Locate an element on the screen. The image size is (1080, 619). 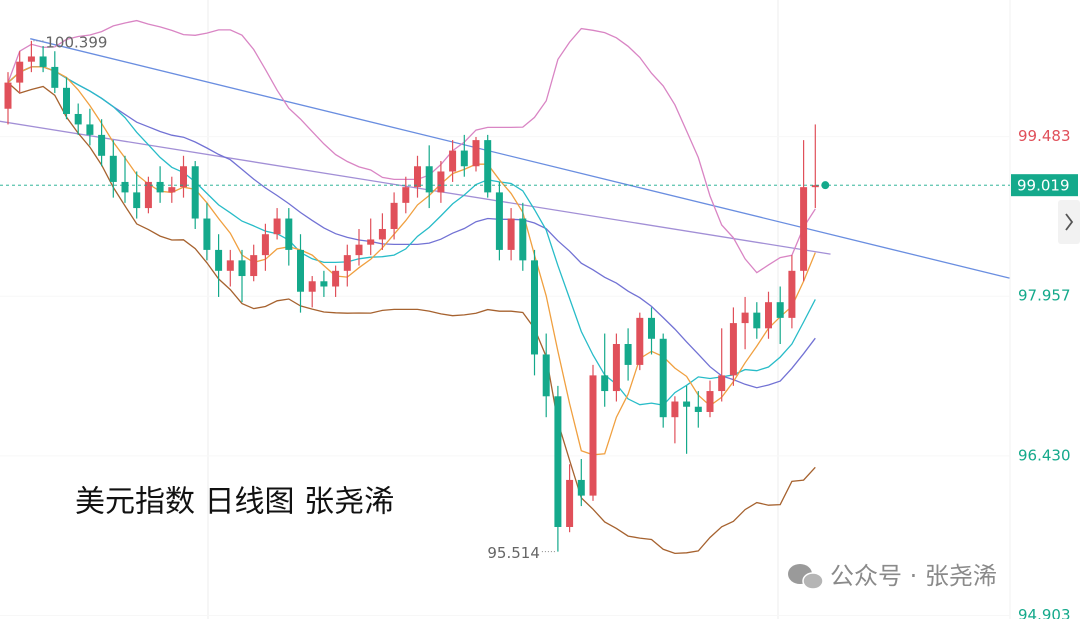
chart-title: 美元指数 日线图 张尧浠 is located at coordinates (234, 502).